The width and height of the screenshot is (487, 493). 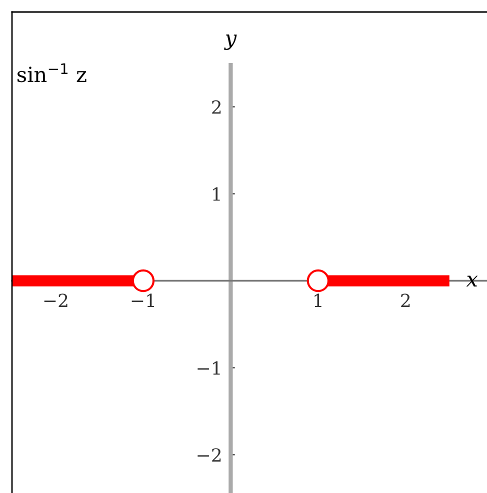 I want to click on y-tick-label: −2, so click(x=209, y=455).